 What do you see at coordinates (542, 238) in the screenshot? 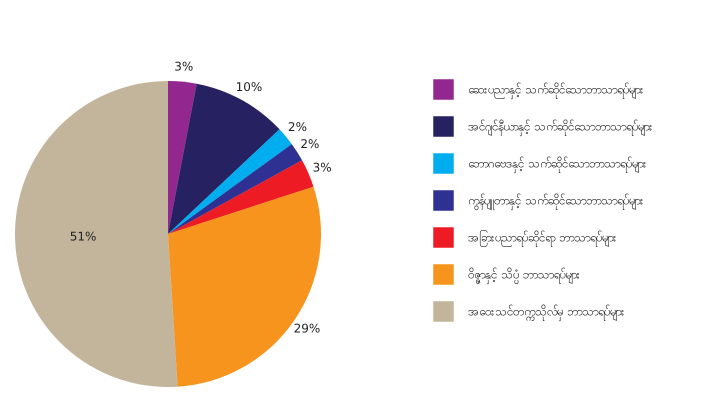
I see `legend-label: အခြားပညာရပ်ဆိုင်ရာ ဘာသာရပ်များ` at bounding box center [542, 238].